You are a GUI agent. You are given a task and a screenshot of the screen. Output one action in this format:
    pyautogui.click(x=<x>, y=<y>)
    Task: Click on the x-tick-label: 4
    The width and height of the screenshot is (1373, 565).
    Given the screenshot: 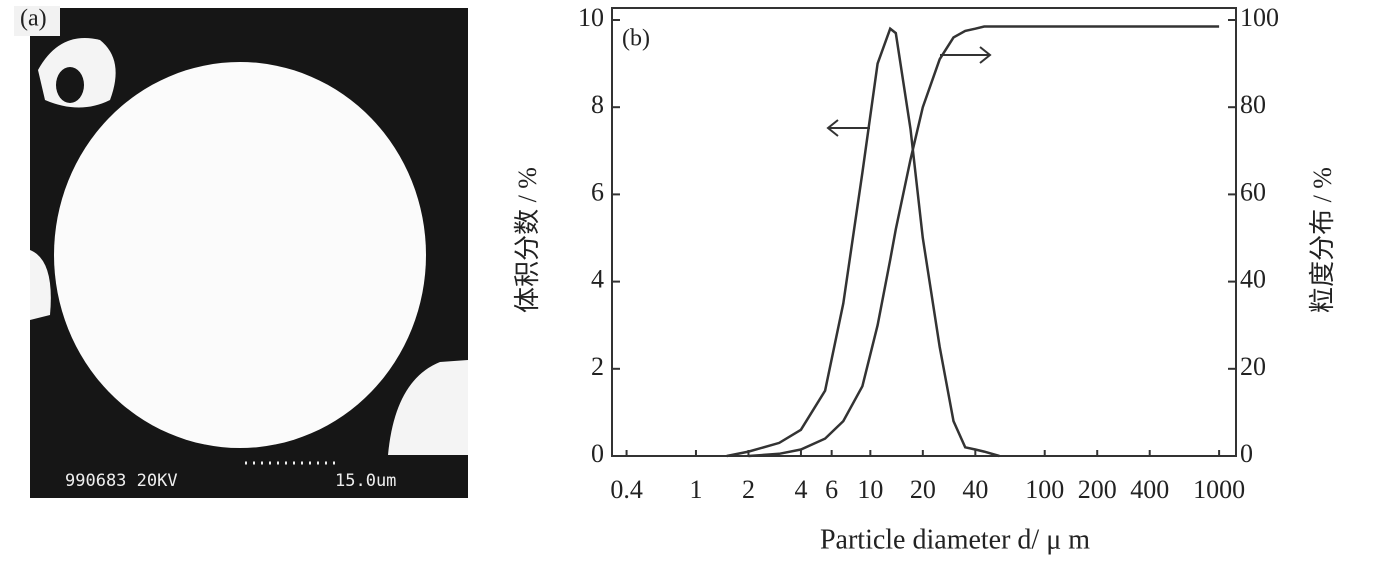 What is the action you would take?
    pyautogui.click(x=800, y=489)
    